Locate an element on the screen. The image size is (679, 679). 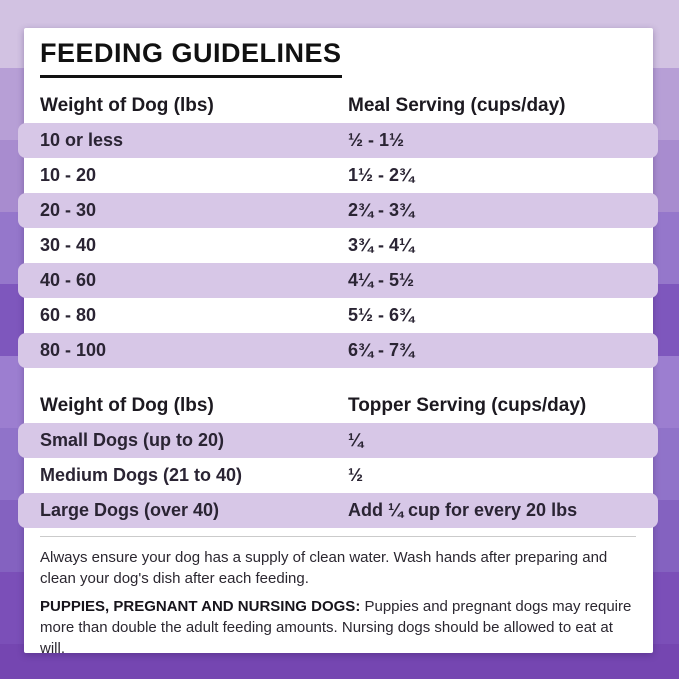
table-row: Small Dogs (up to 20) ¼ is located at coordinates (338, 440).